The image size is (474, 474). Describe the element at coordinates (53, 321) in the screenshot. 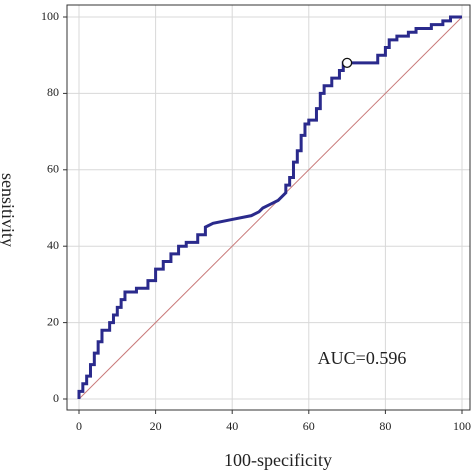

I see `y-tick-label: 20` at that location.